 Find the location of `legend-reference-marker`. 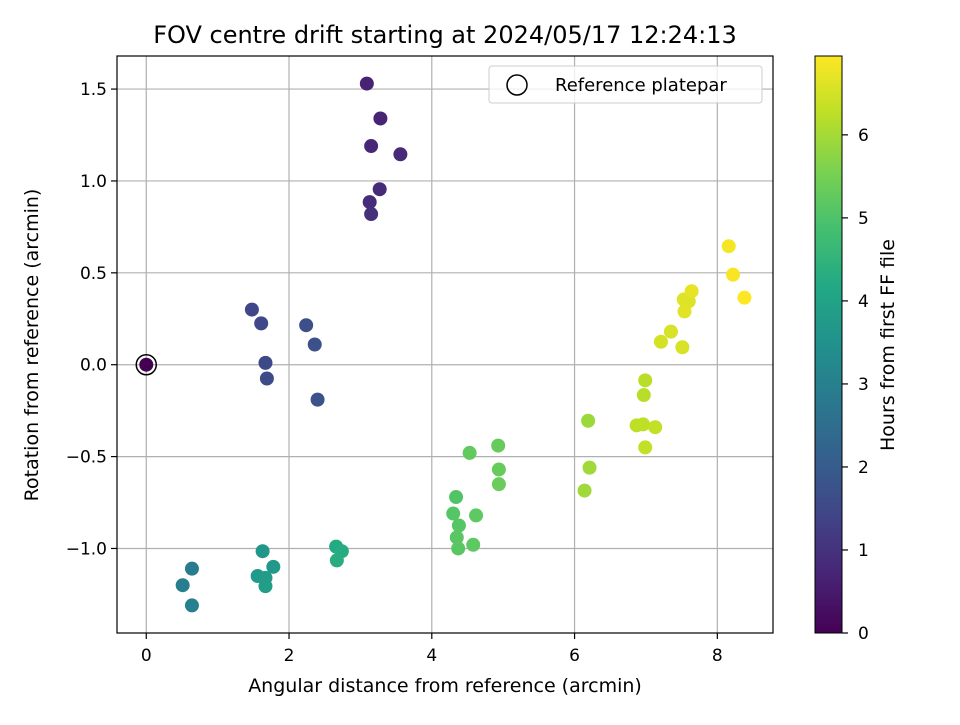

legend-reference-marker is located at coordinates (517, 85).